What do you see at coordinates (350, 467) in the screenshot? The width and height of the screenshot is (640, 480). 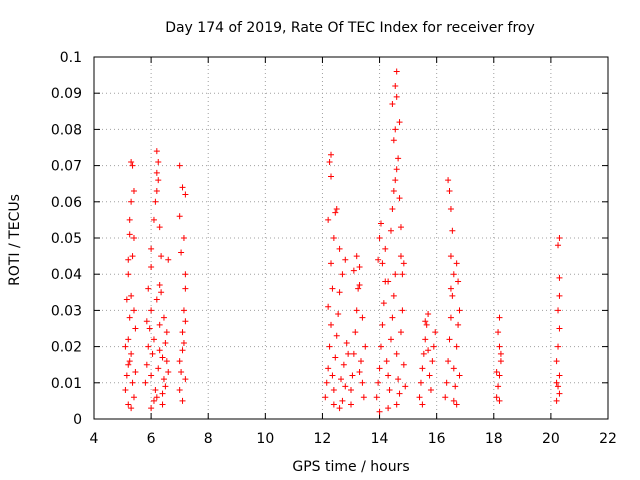 I see `x-axis-label: GPS time / hours` at bounding box center [350, 467].